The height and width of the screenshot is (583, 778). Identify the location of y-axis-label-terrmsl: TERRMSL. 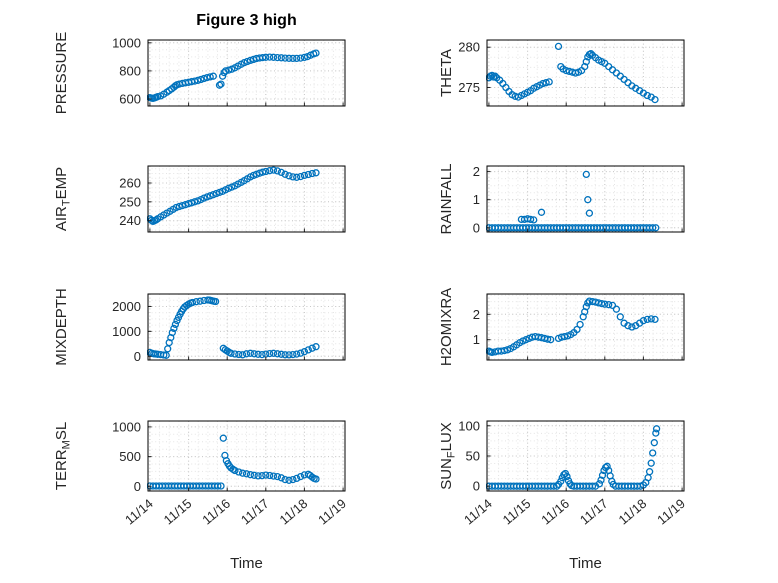
(63, 456).